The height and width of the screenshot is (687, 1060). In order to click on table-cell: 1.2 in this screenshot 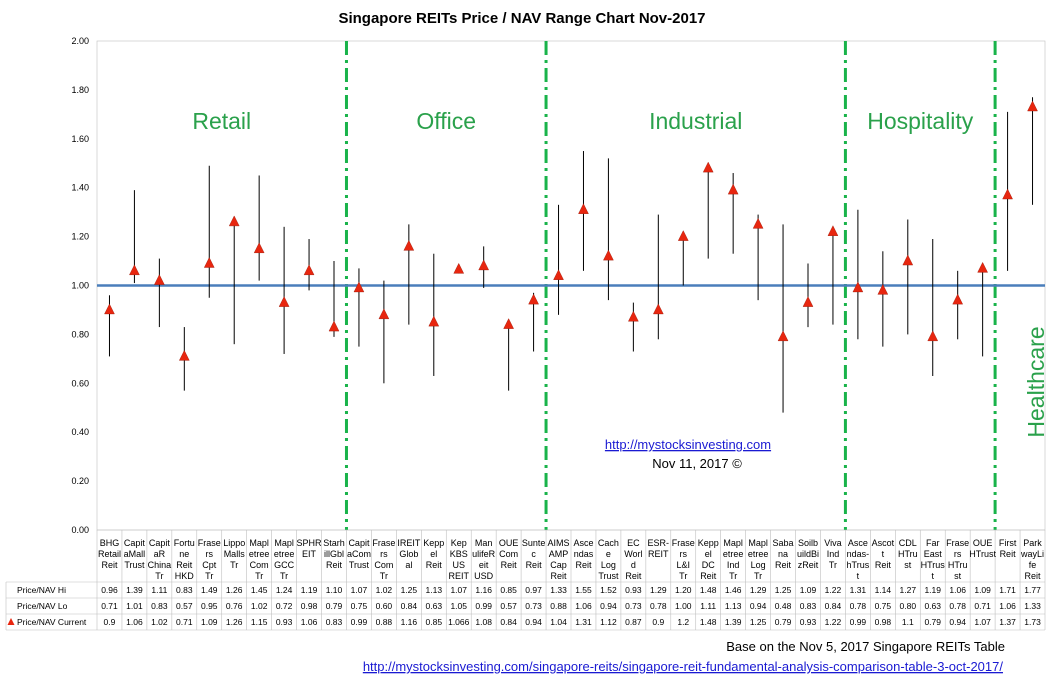, I will do `click(683, 622)`.